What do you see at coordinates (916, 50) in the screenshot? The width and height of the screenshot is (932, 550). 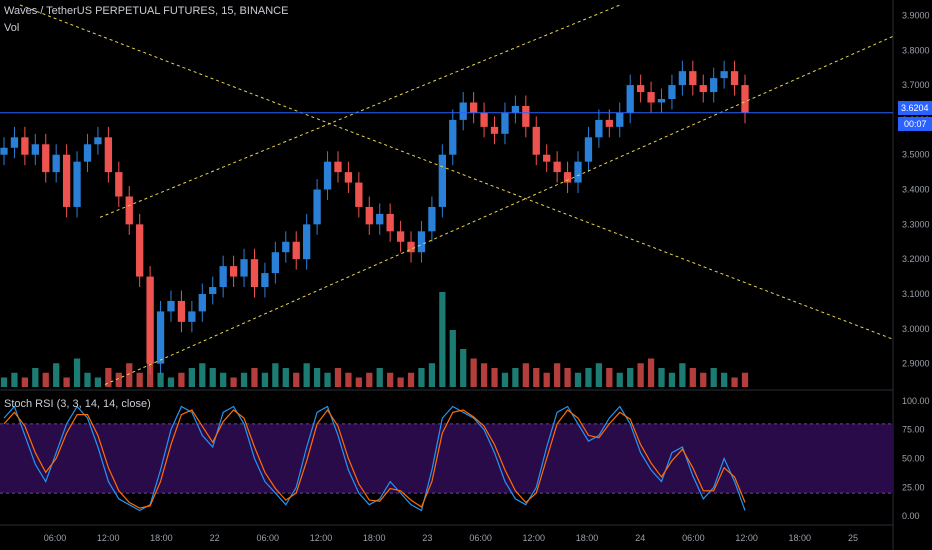 I see `price-tick: 3.8000` at bounding box center [916, 50].